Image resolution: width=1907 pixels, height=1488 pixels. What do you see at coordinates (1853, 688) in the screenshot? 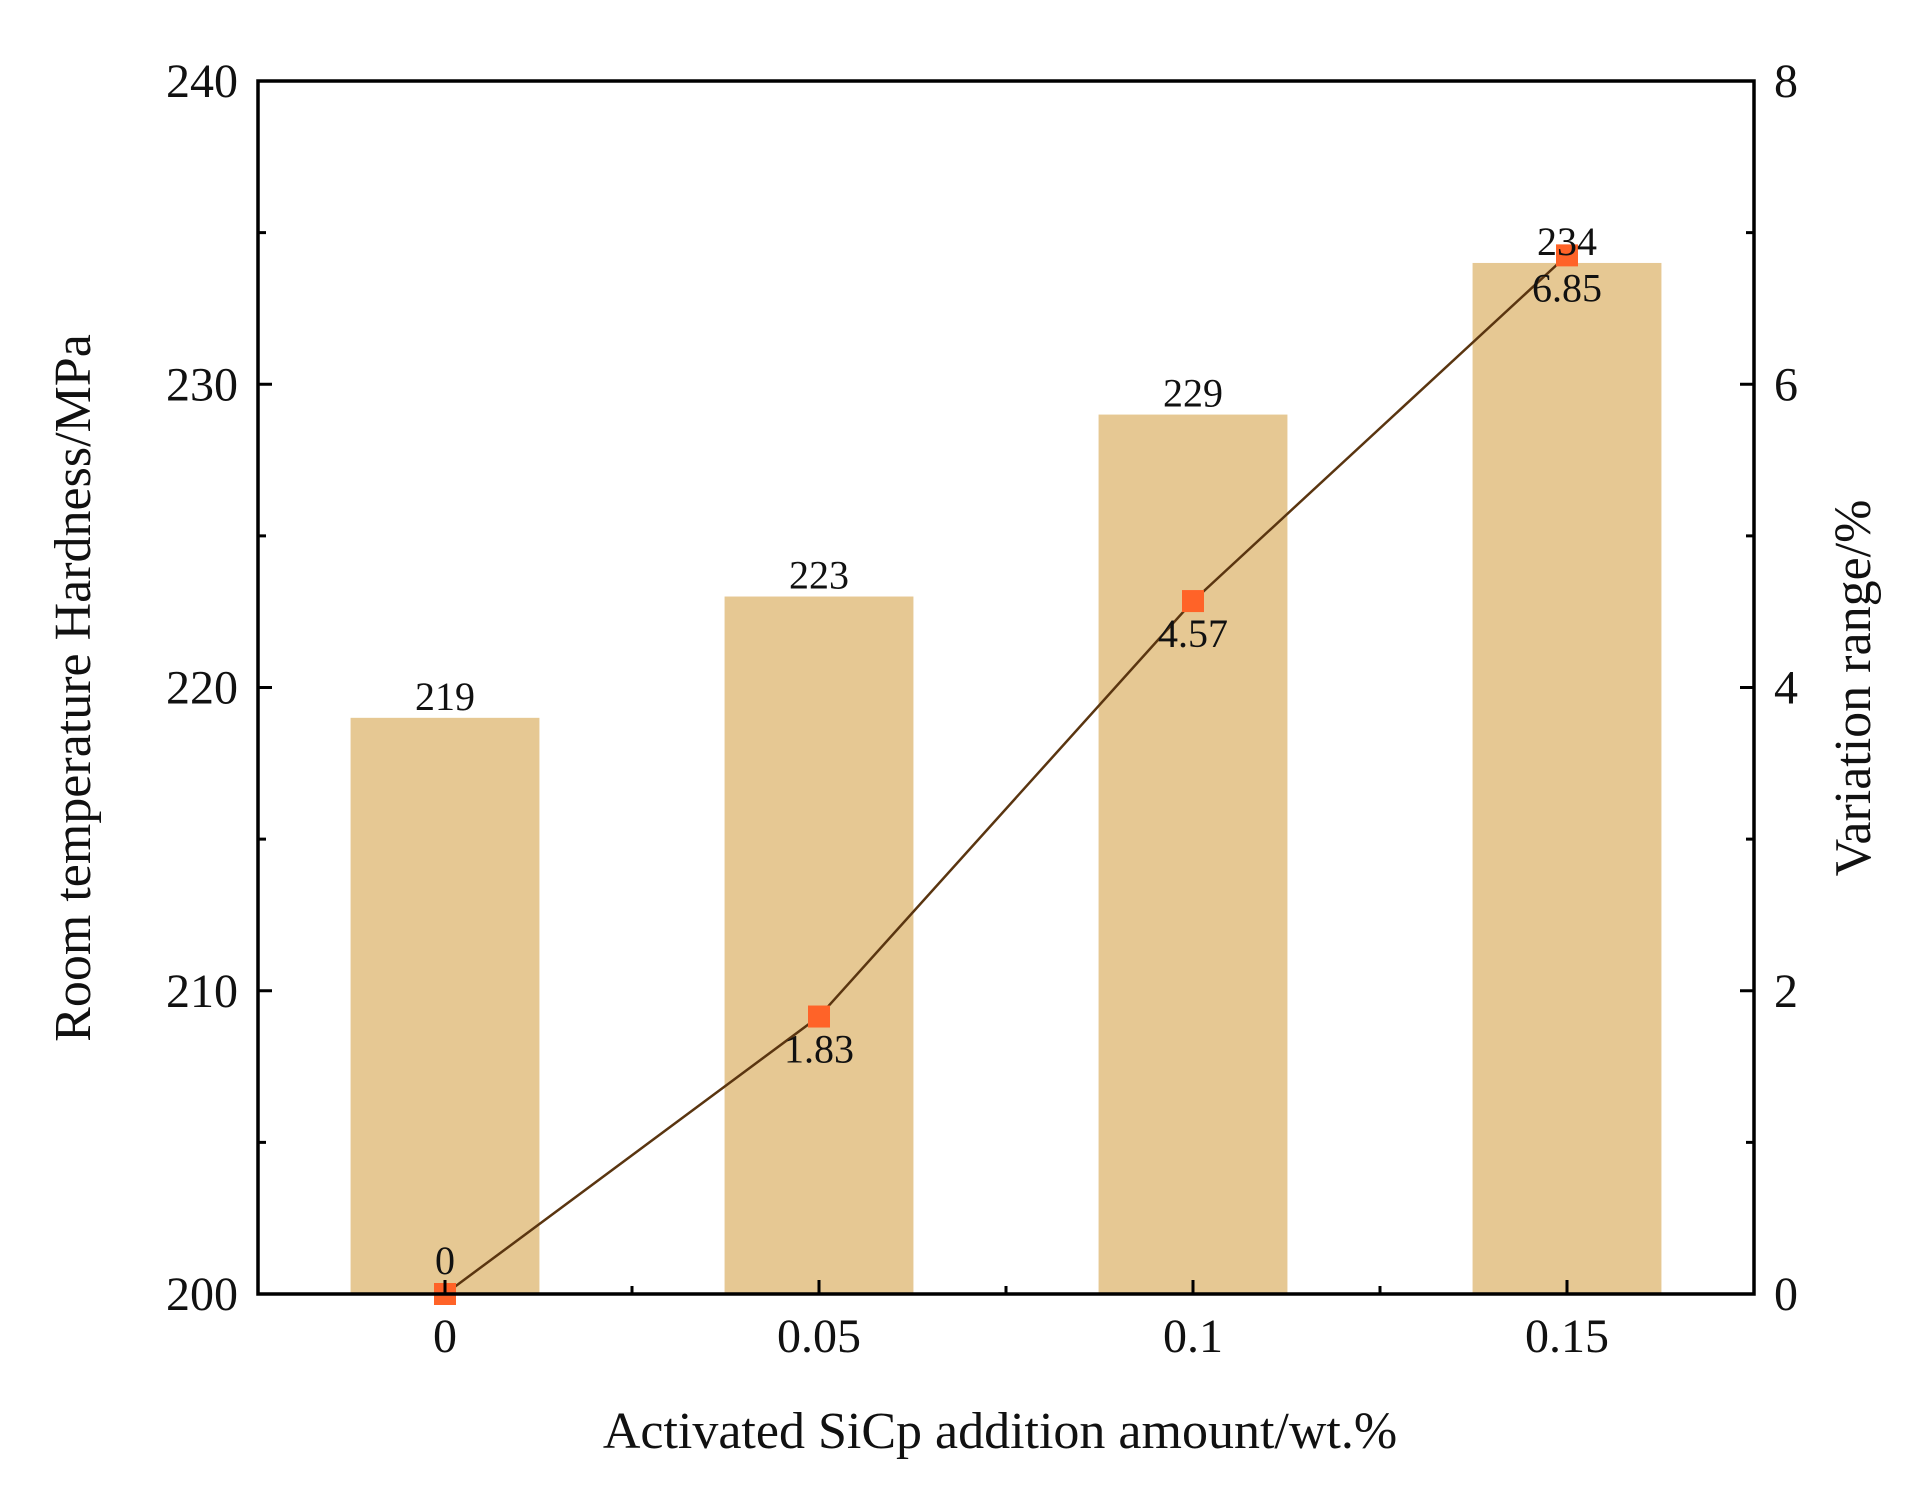
I see `y2-axis-title: Variation range/%` at bounding box center [1853, 688].